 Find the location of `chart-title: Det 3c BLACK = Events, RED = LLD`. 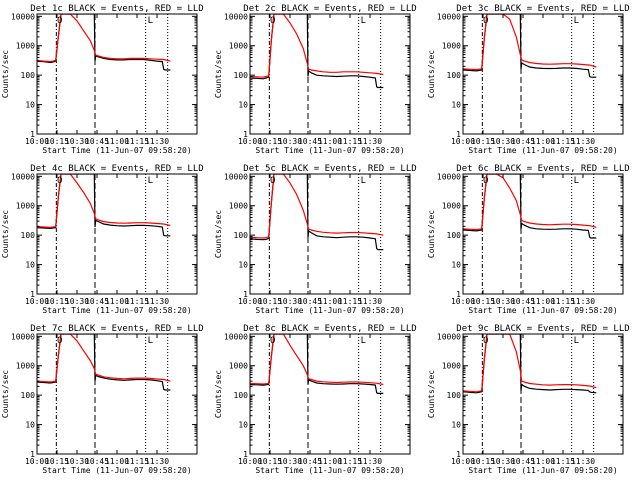

chart-title: Det 3c BLACK = Events, RED = LLD is located at coordinates (542, 9).